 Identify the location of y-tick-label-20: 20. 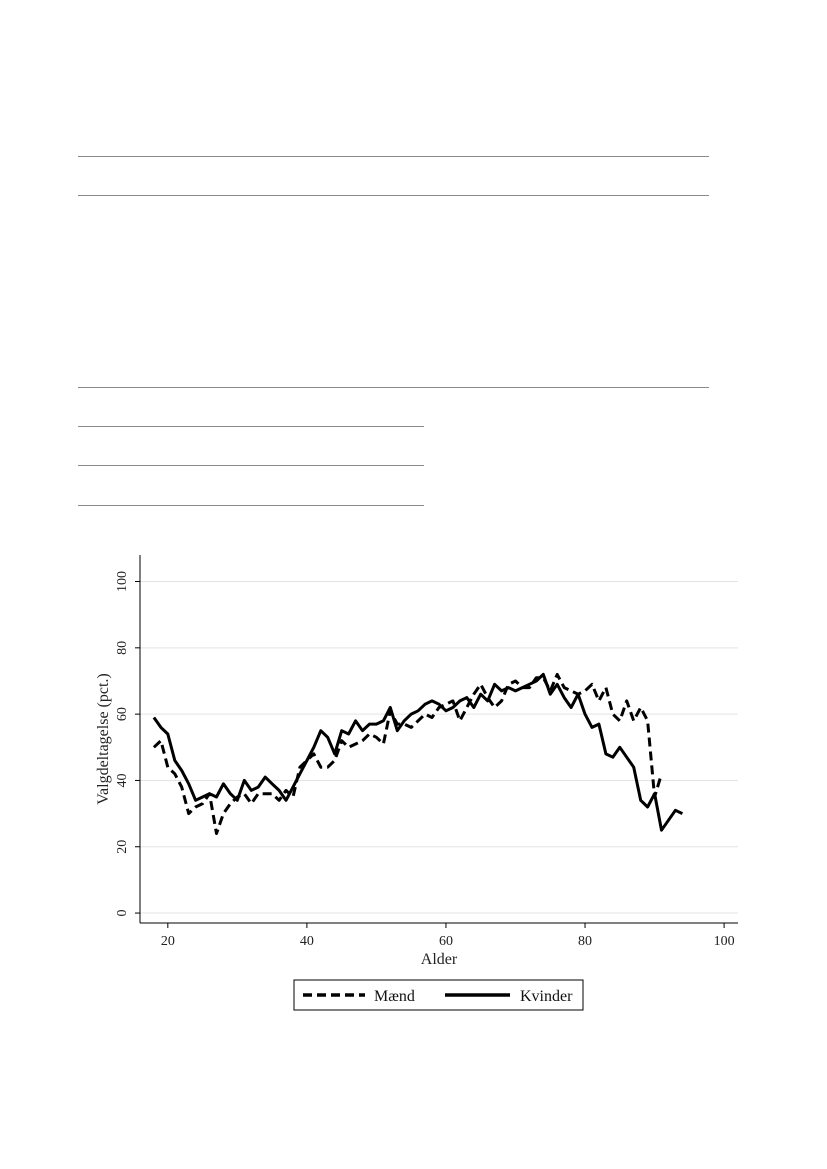
(122, 847).